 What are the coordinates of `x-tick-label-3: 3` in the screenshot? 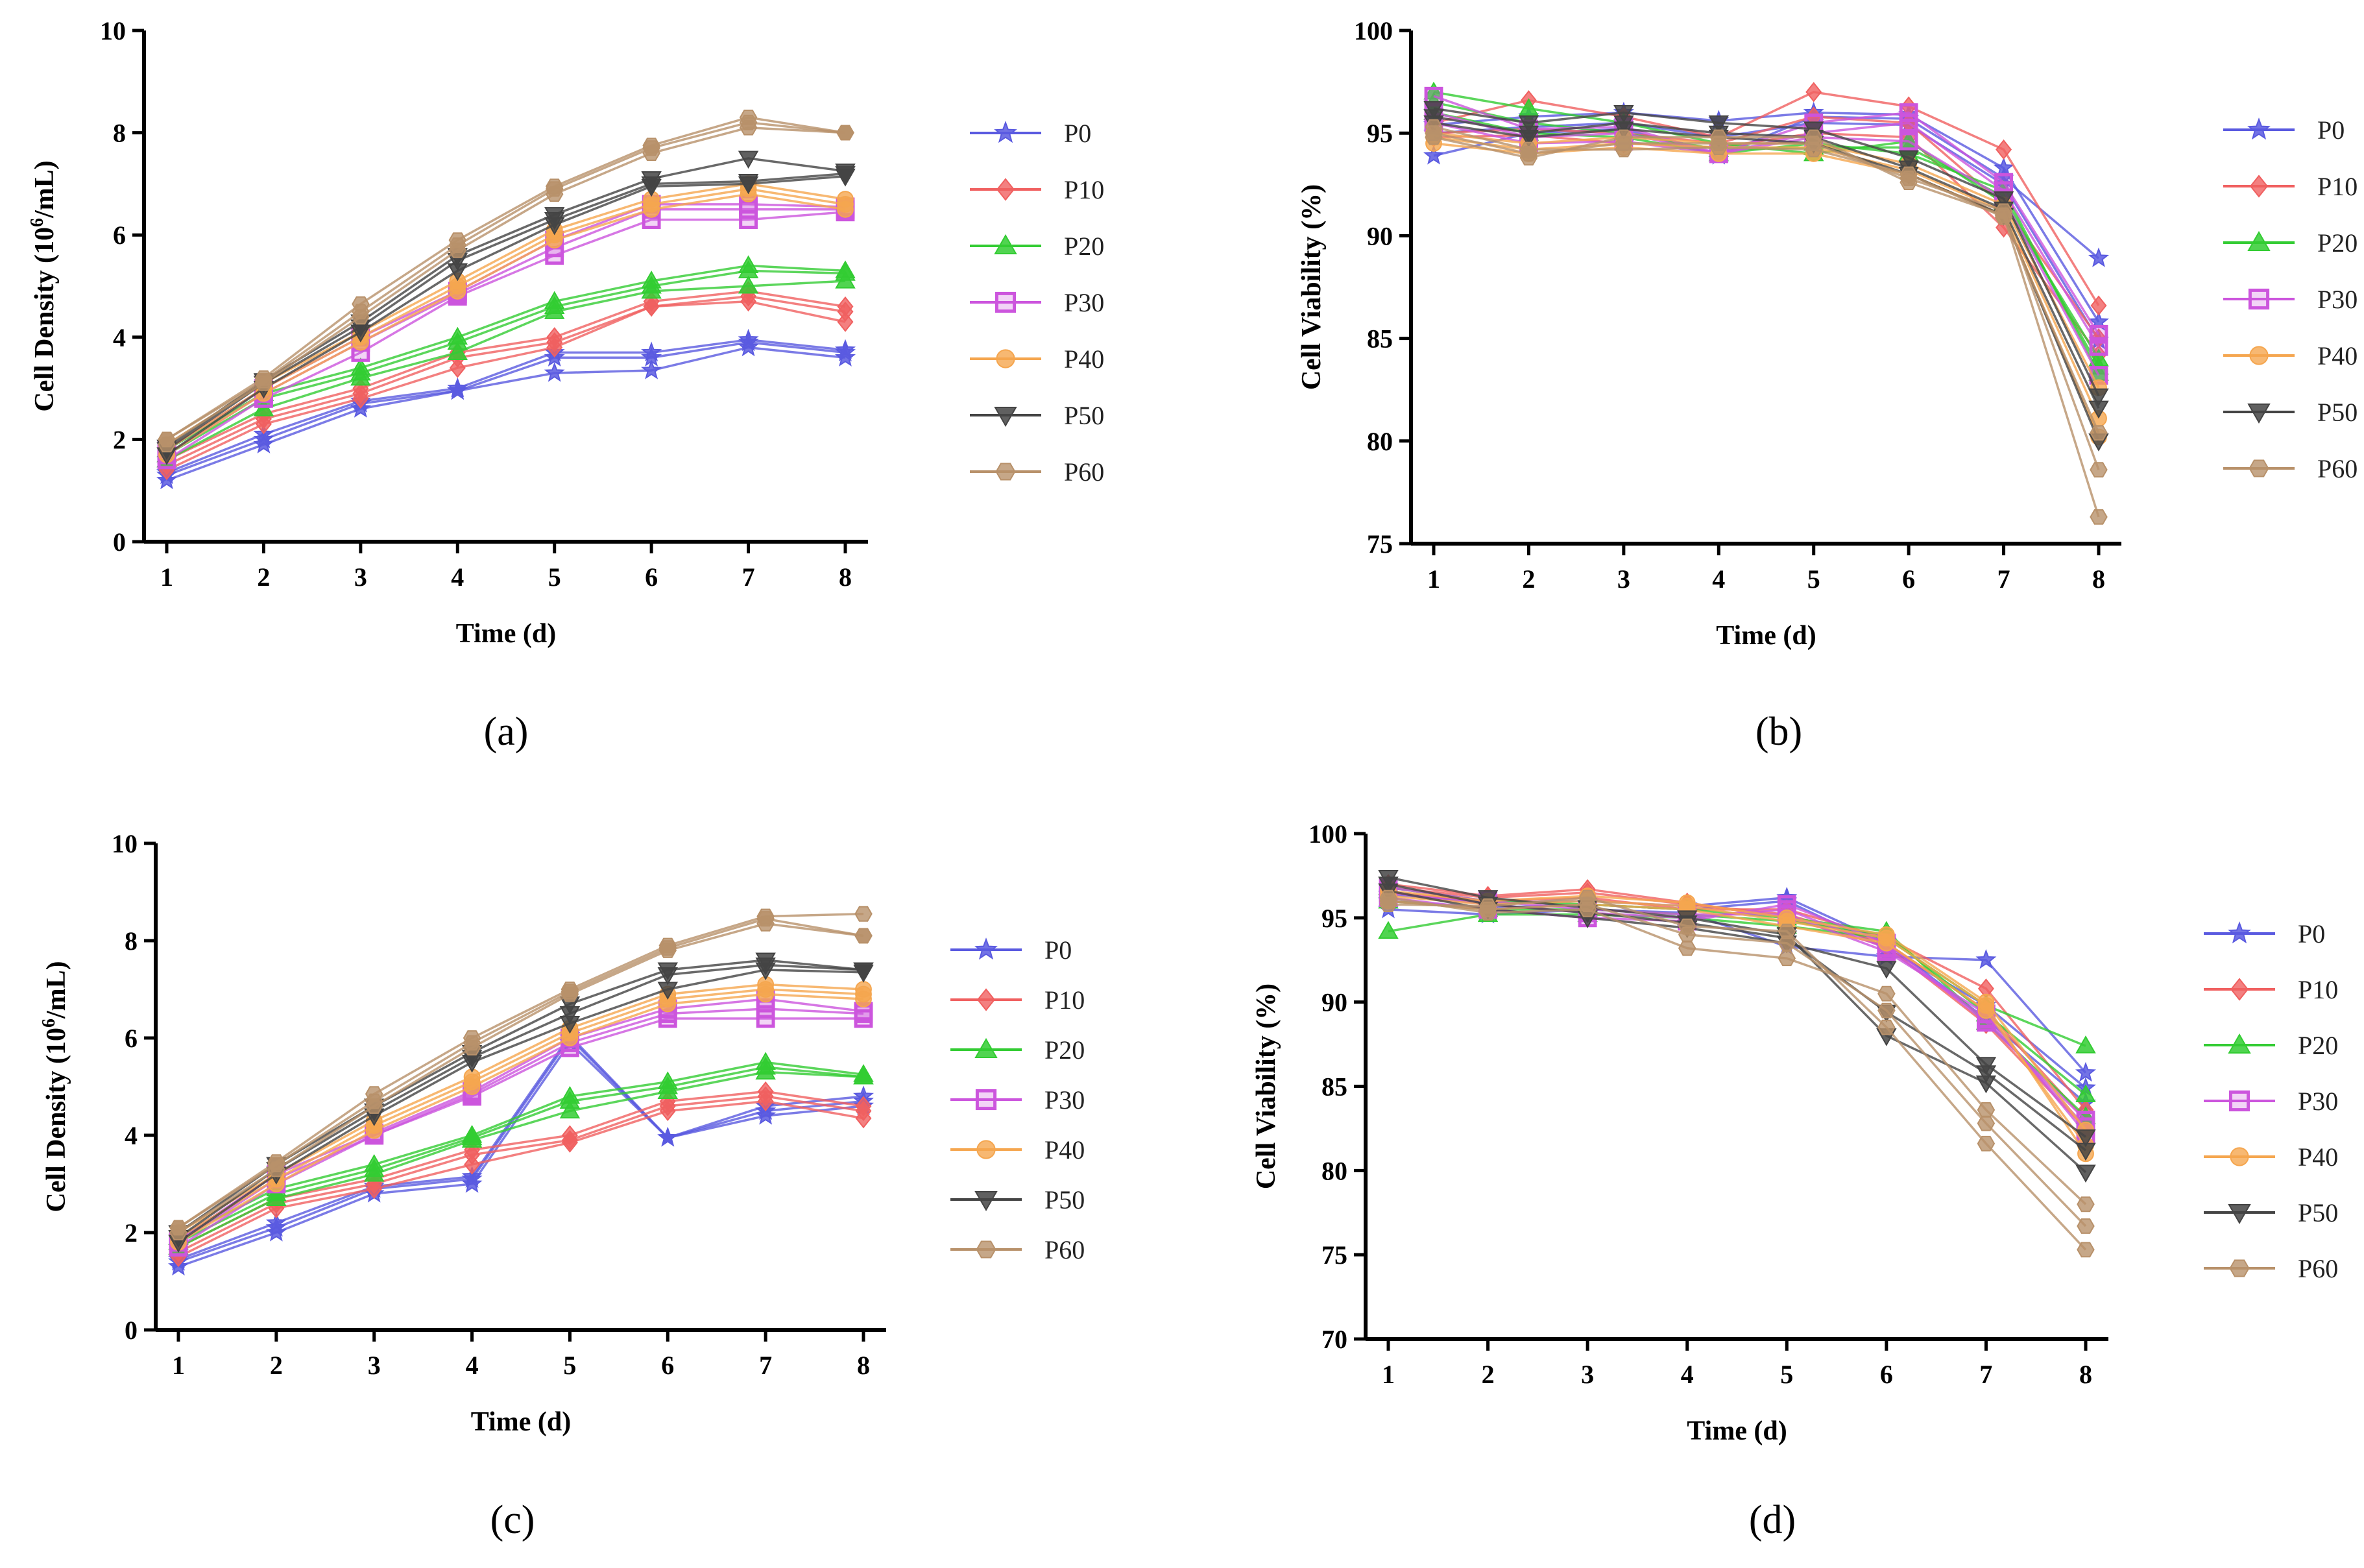 It's located at (1587, 1374).